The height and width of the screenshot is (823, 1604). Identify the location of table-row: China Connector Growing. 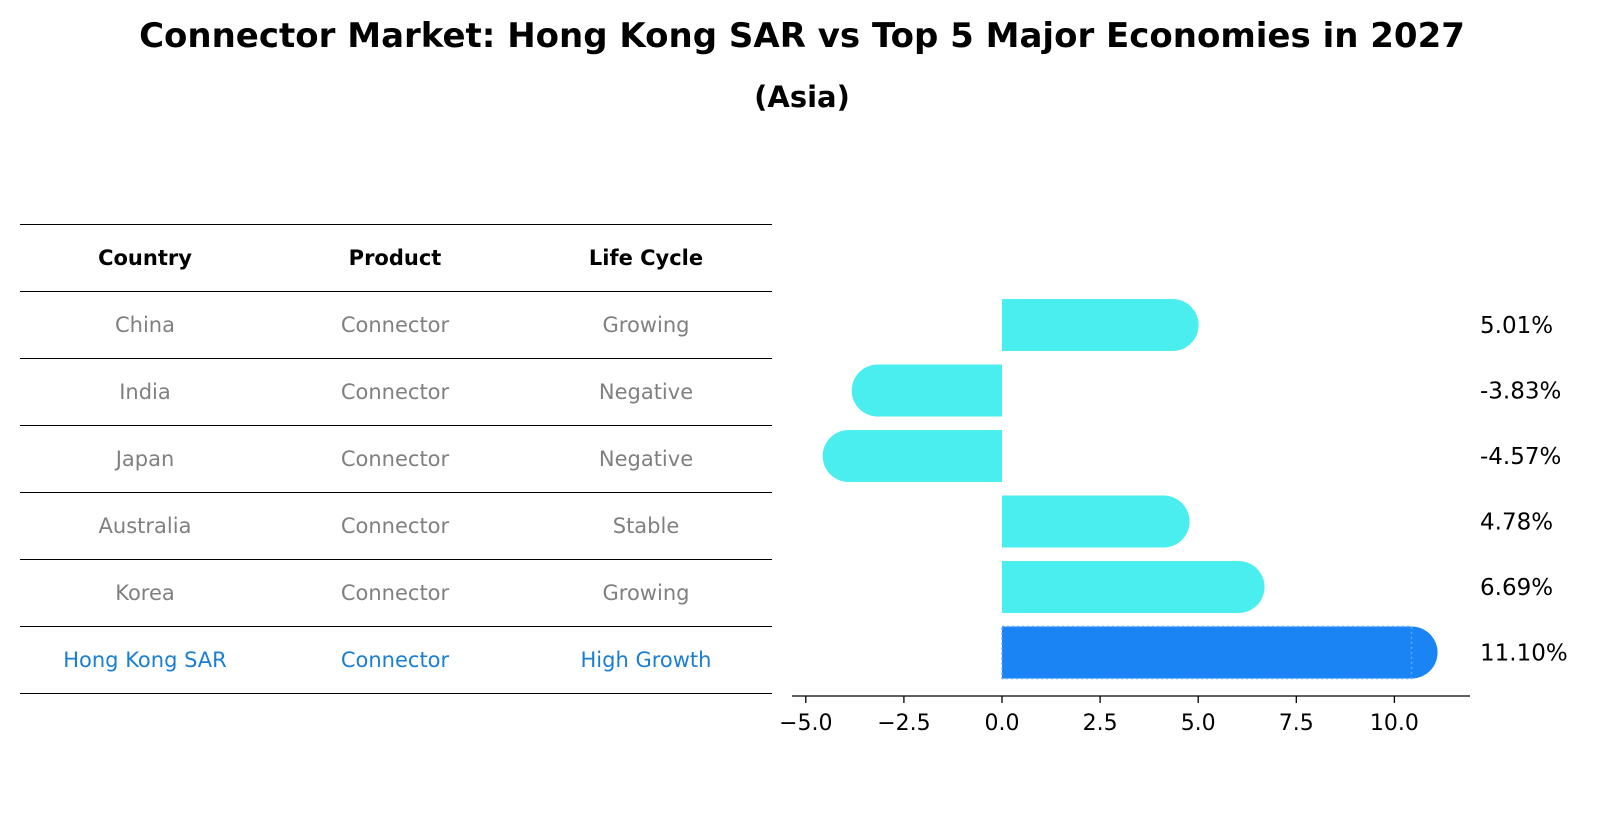
(396, 324).